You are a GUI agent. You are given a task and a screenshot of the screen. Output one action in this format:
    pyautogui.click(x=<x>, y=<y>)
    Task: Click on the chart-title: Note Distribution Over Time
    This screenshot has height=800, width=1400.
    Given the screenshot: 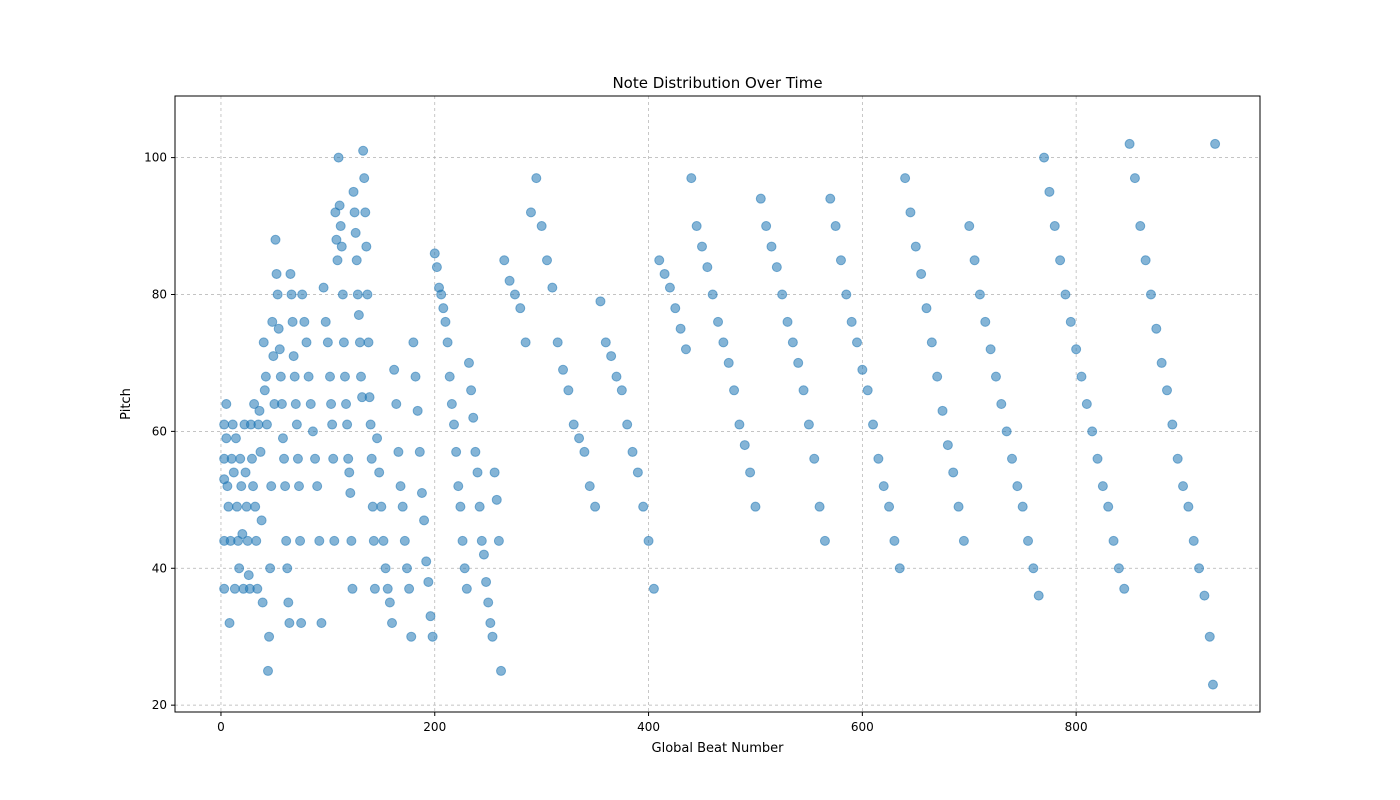 What is the action you would take?
    pyautogui.click(x=717, y=83)
    